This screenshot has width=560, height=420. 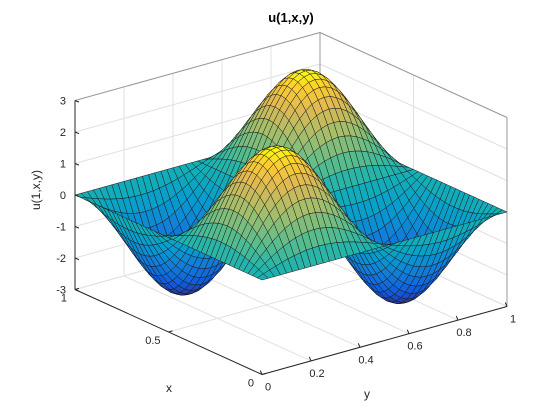 What do you see at coordinates (414, 347) in the screenshot?
I see `y-tick-label: 0.6` at bounding box center [414, 347].